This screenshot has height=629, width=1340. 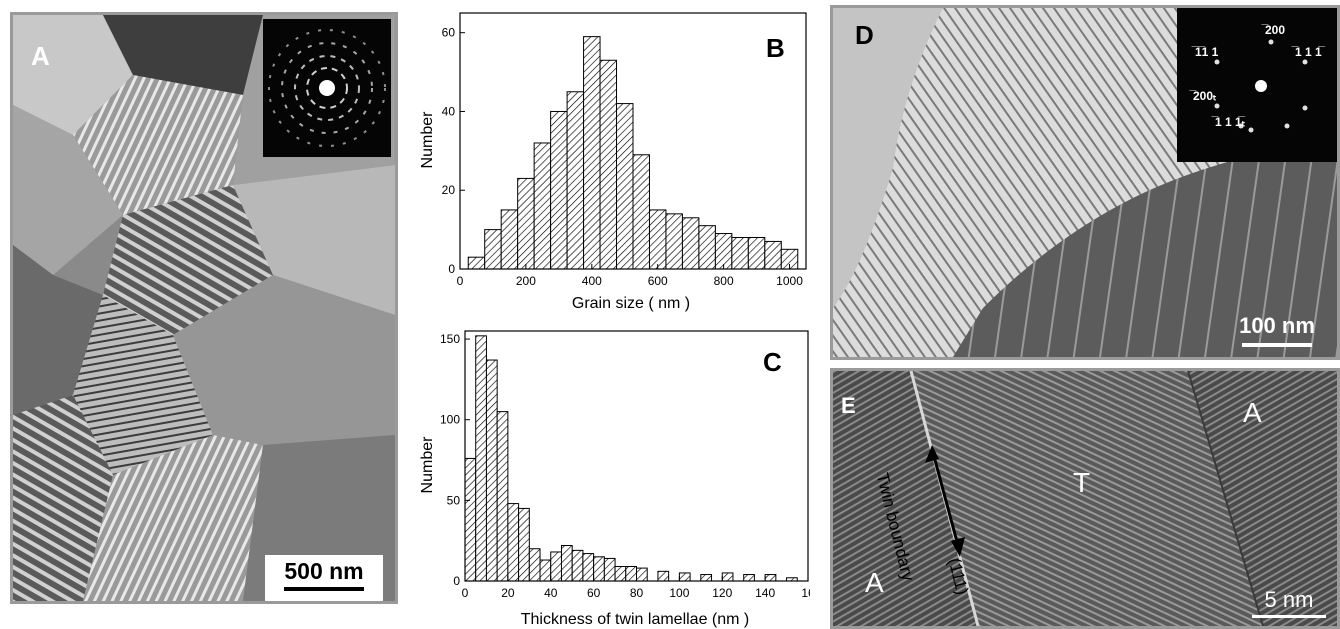 I want to click on panel-label-e: E, so click(x=848, y=405).